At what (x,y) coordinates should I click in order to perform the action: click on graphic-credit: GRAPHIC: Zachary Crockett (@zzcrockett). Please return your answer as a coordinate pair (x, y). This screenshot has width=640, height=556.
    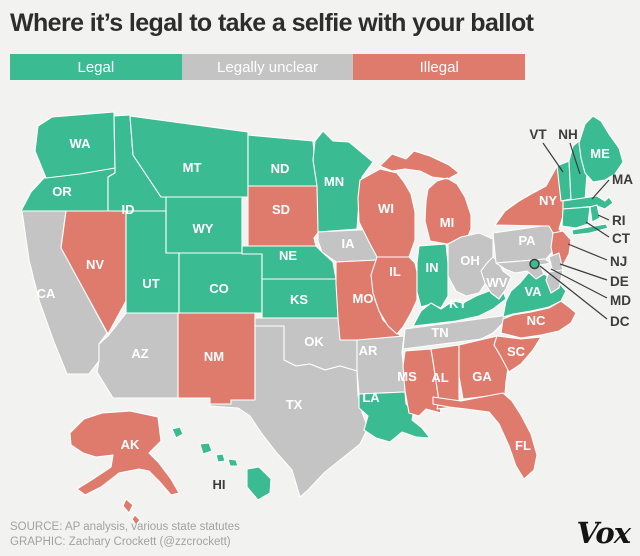
    Looking at the image, I should click on (120, 542).